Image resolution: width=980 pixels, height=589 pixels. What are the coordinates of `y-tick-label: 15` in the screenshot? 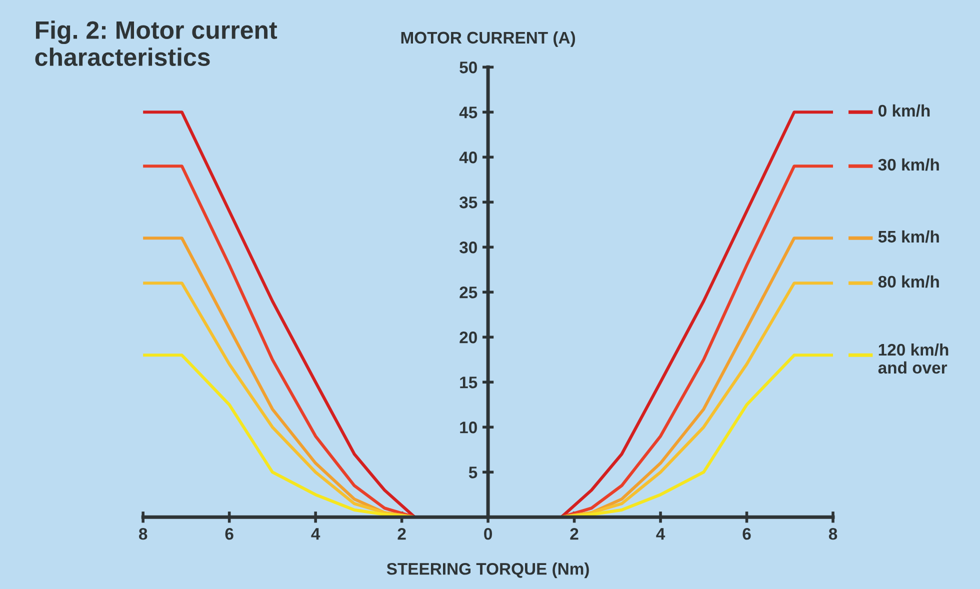 It's located at (469, 382).